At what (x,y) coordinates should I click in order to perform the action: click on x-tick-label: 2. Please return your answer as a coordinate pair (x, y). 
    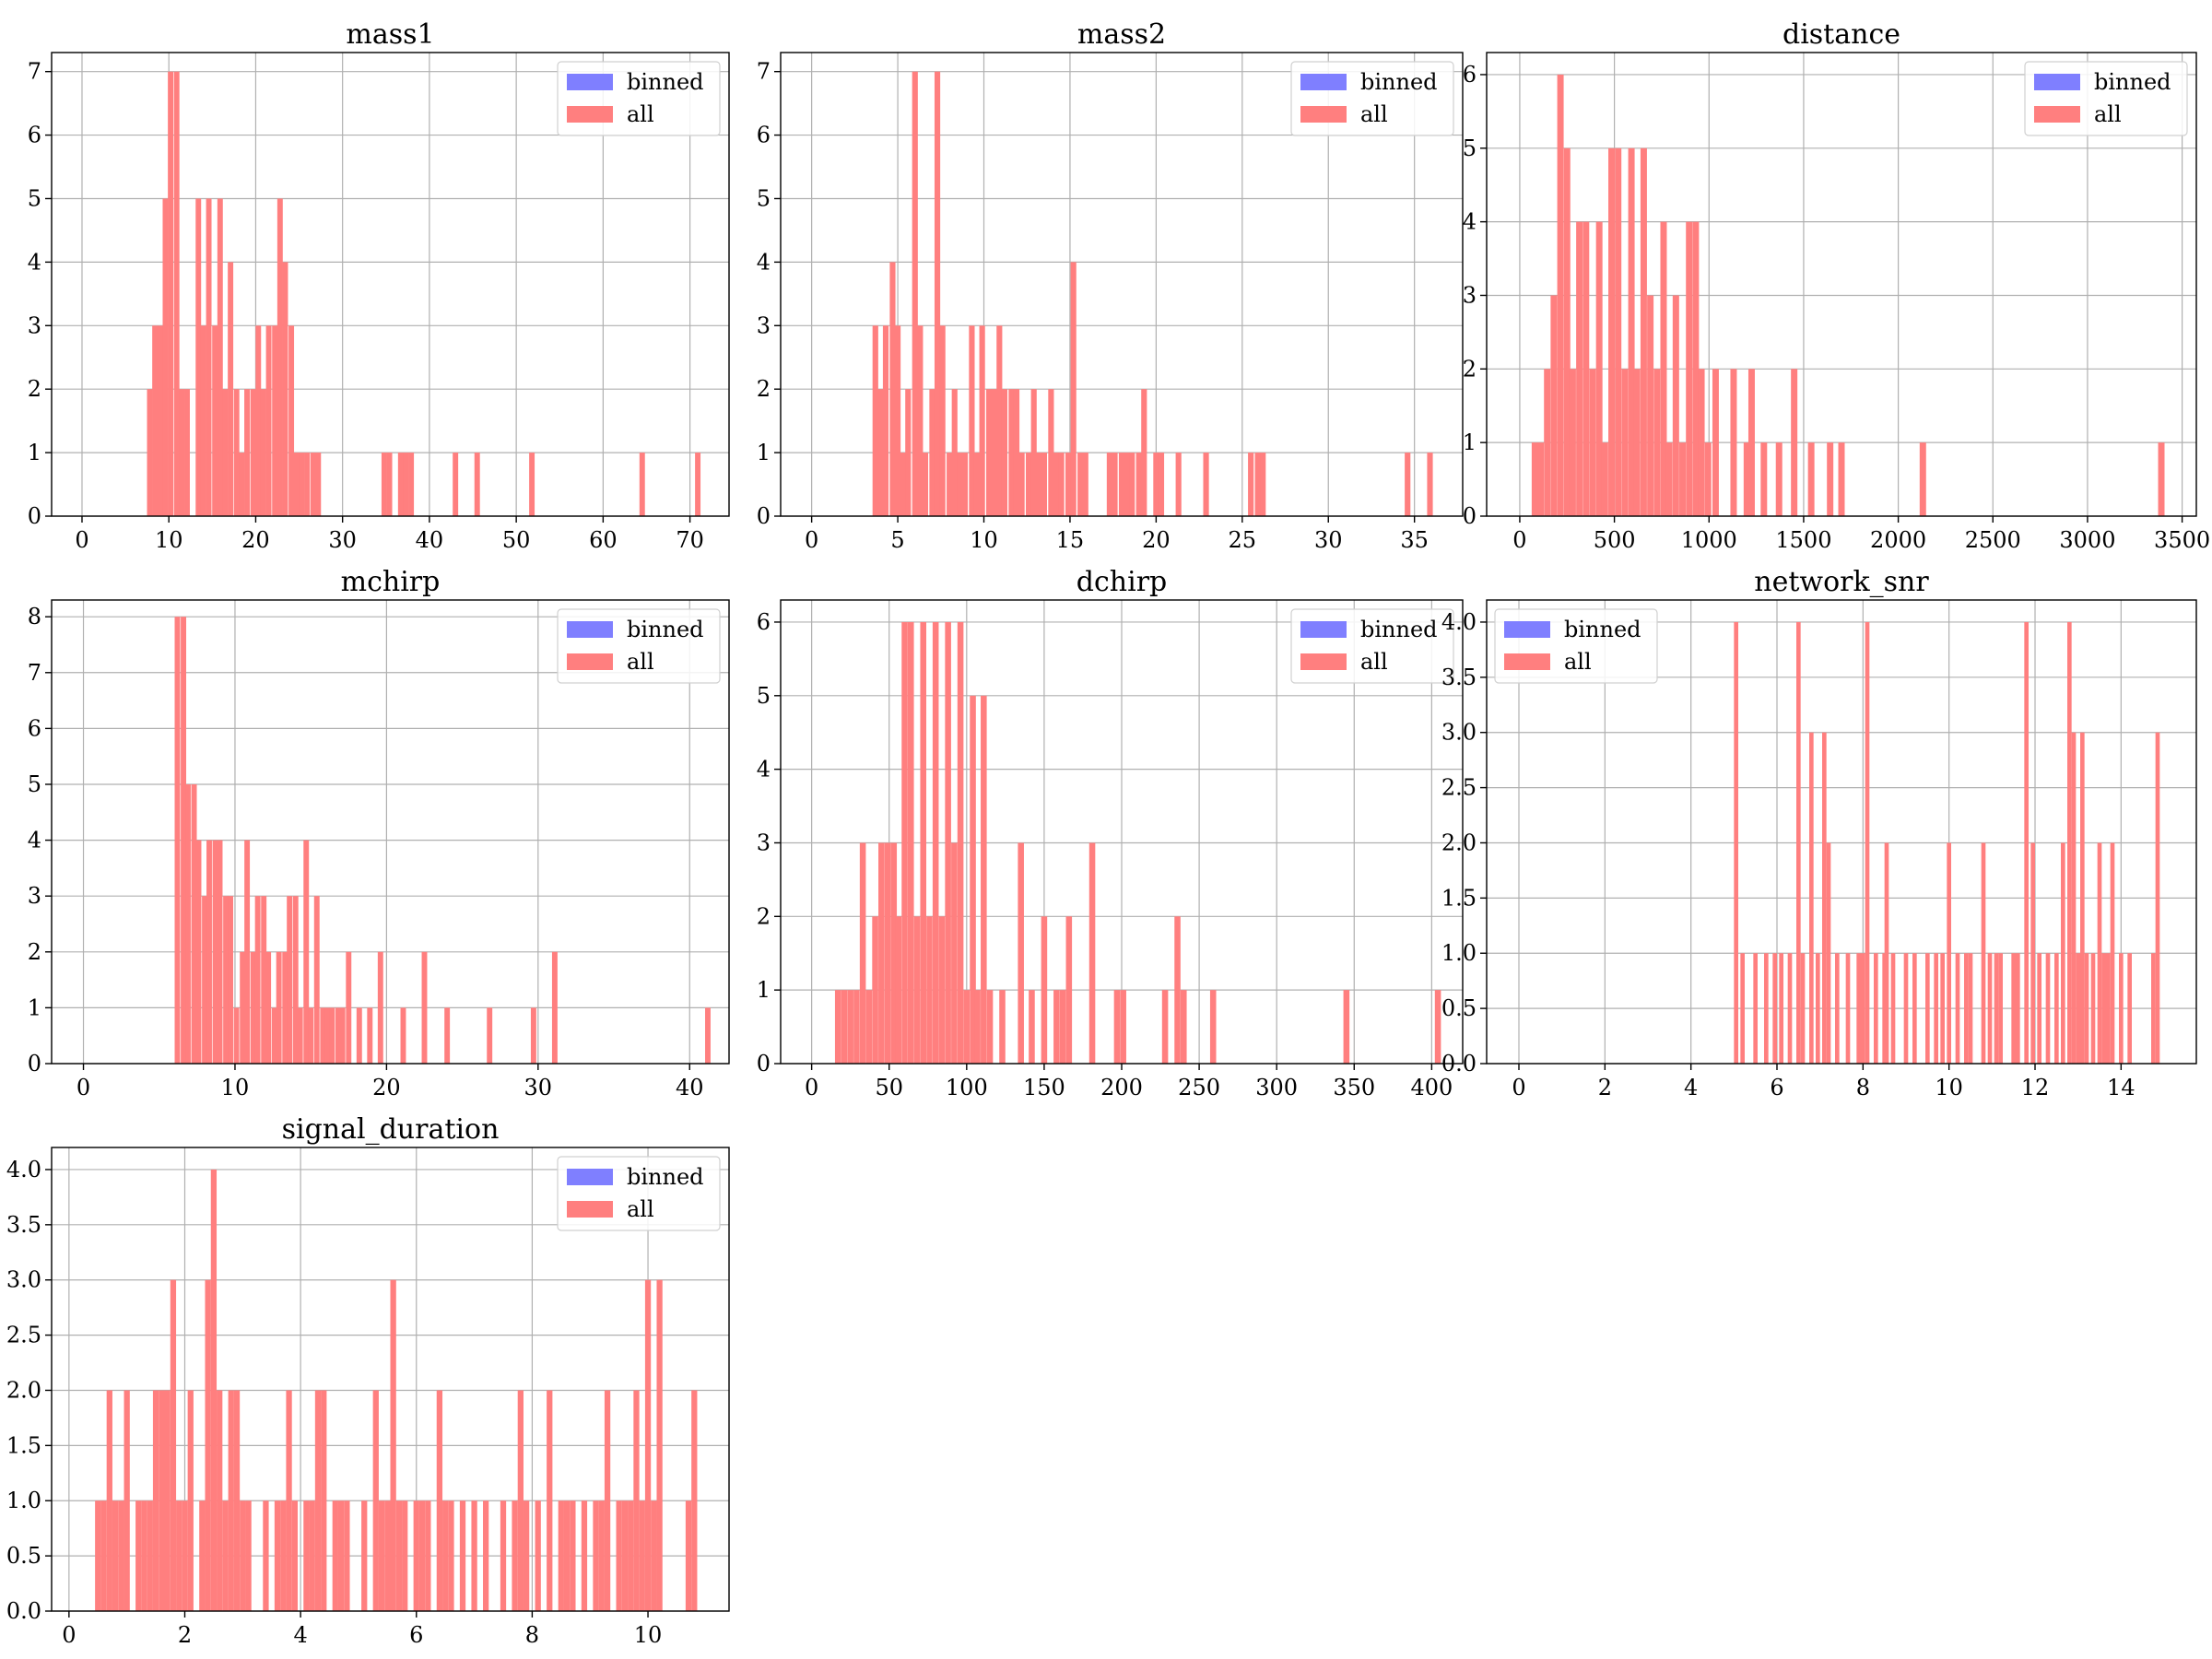
    Looking at the image, I should click on (185, 1635).